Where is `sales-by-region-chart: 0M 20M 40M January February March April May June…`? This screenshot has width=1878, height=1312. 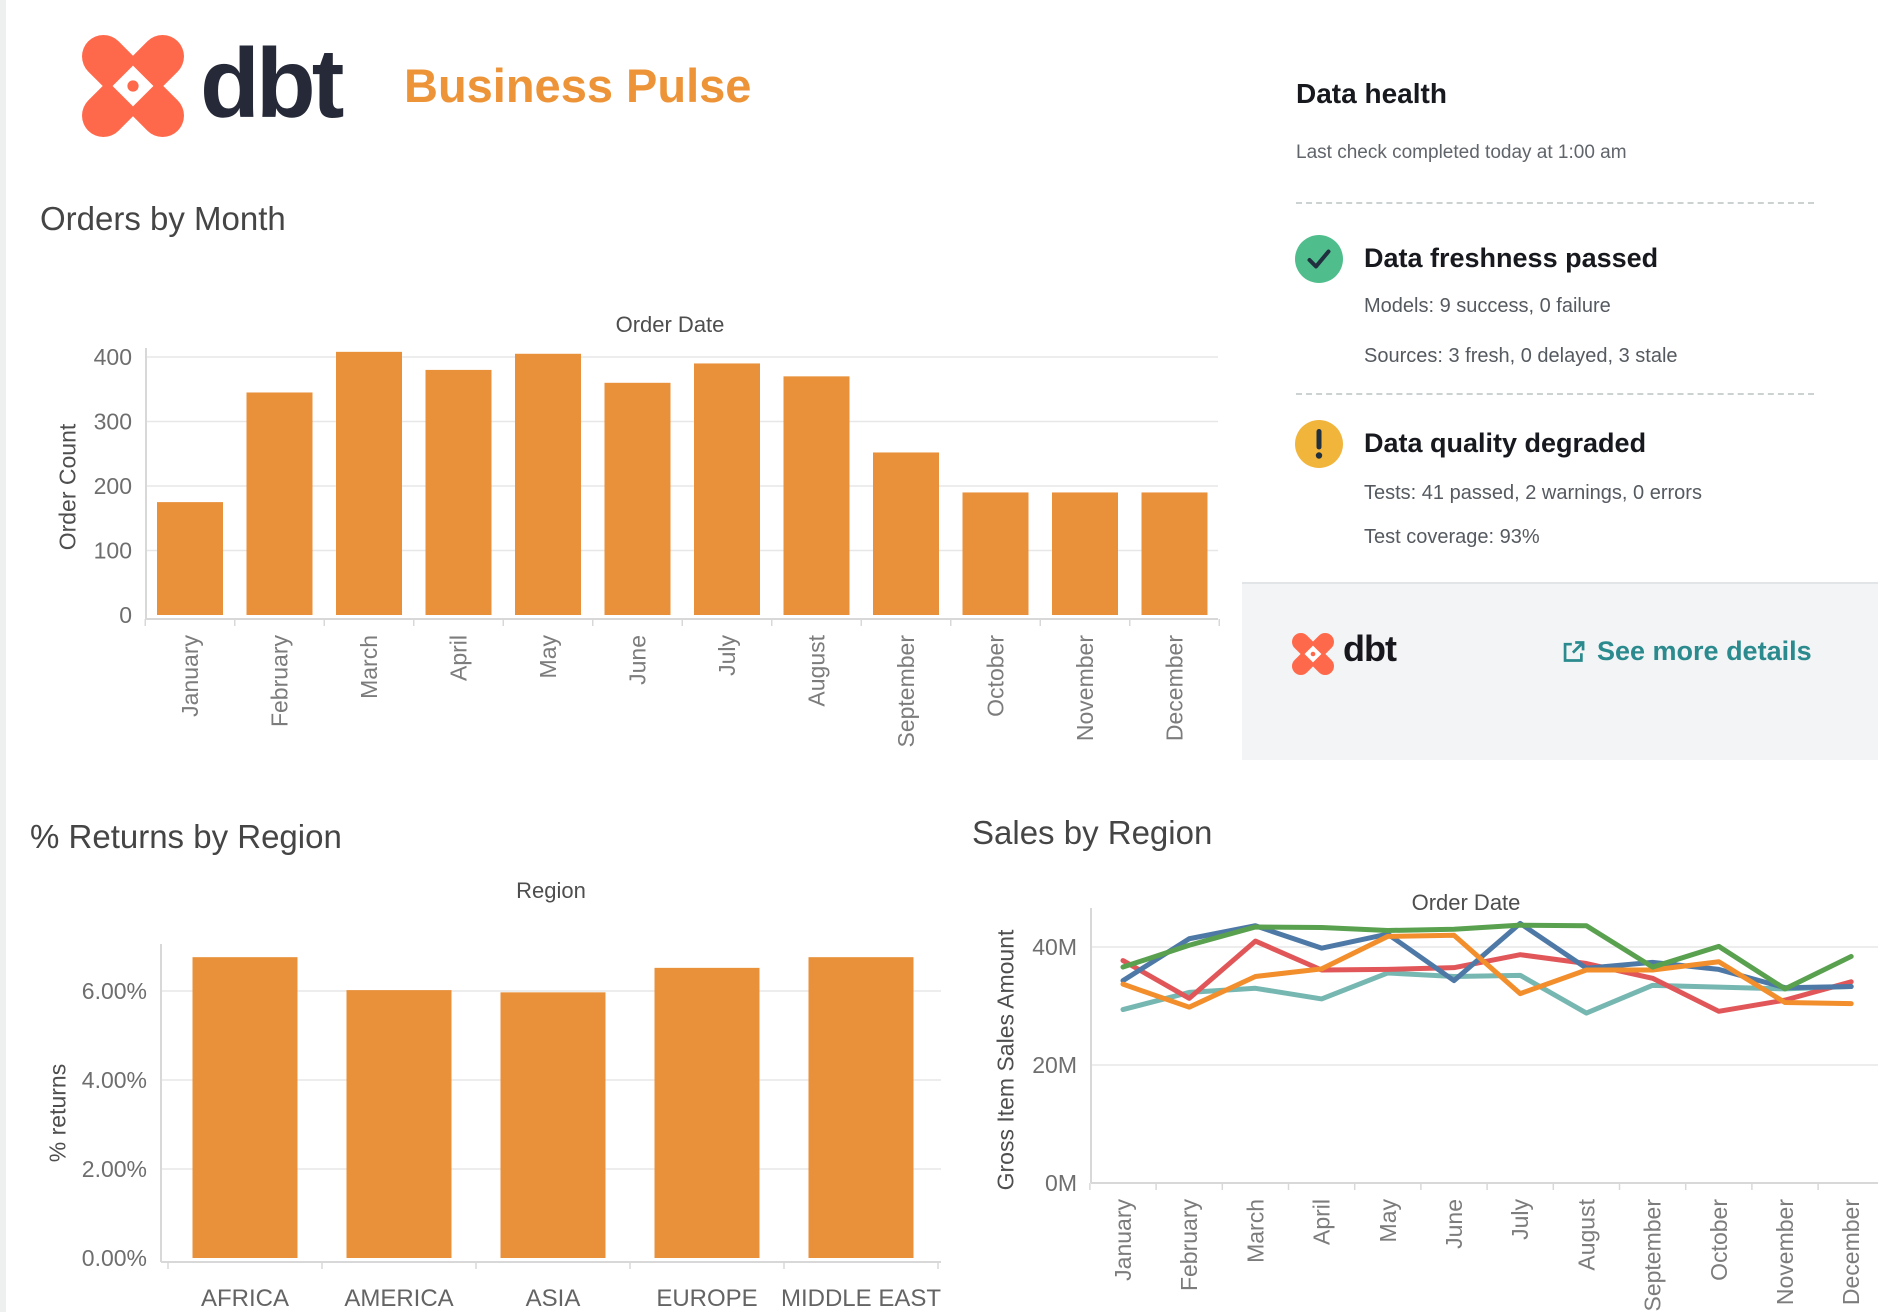
sales-by-region-chart: 0M 20M 40M January February March April May June… is located at coordinates (1452, 1106).